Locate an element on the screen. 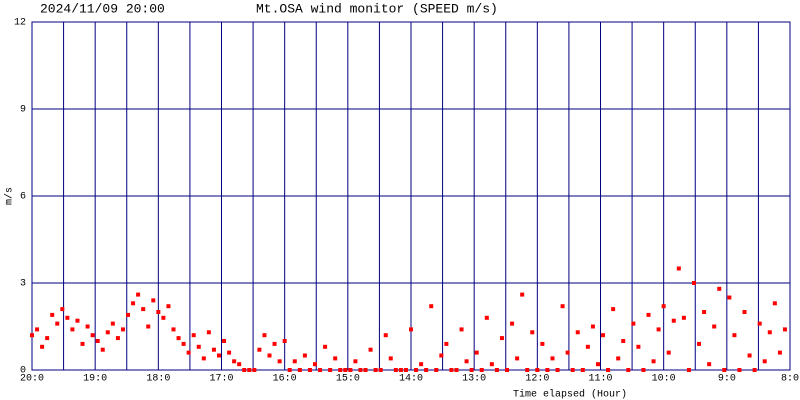 The height and width of the screenshot is (400, 800). y-axis-label: m/s is located at coordinates (10, 196).